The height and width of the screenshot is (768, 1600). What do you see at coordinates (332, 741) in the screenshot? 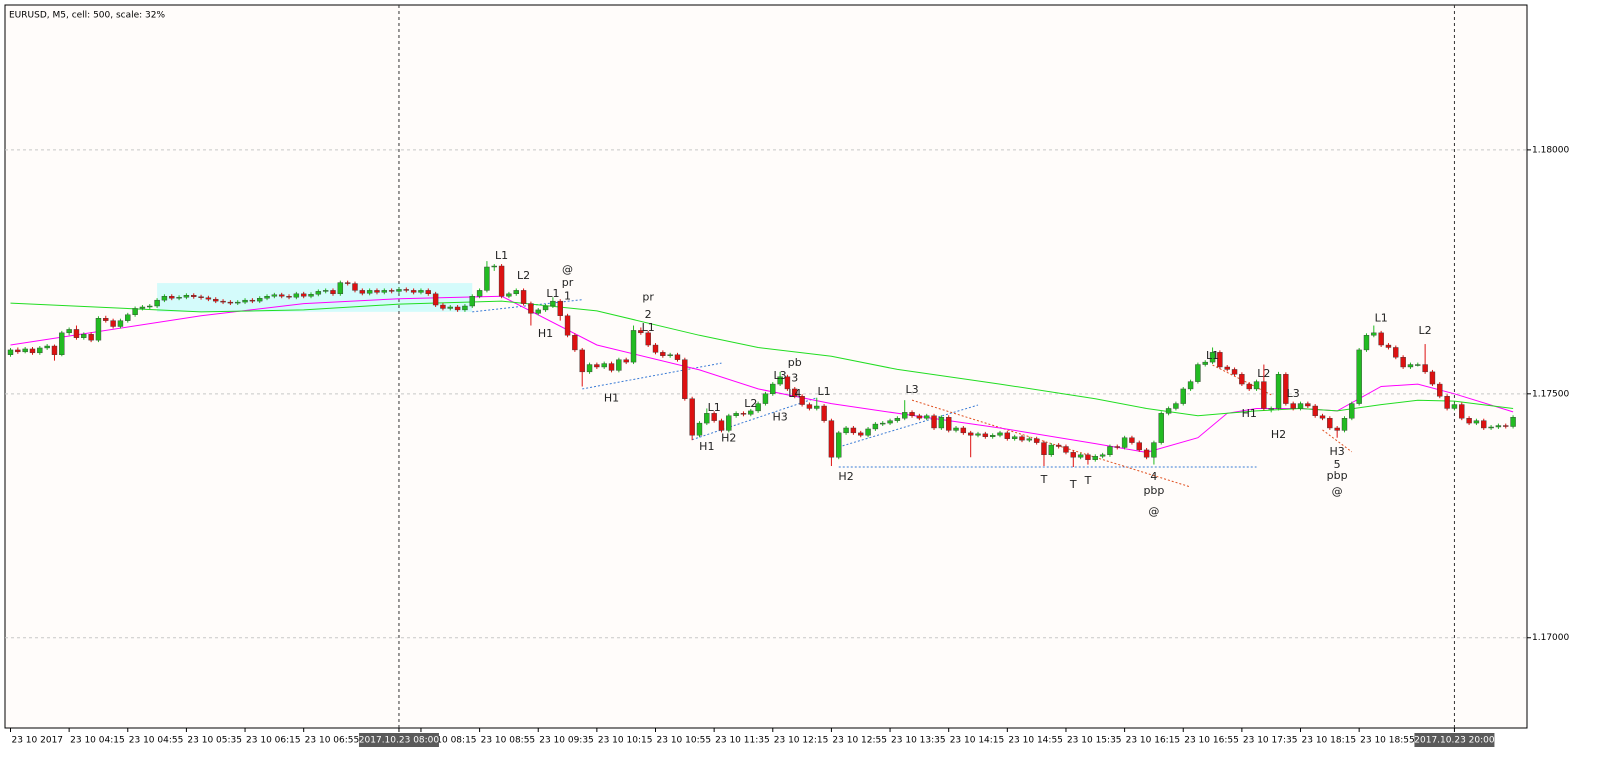
I see `x-tick-label: 23 10 06:55` at bounding box center [332, 741].